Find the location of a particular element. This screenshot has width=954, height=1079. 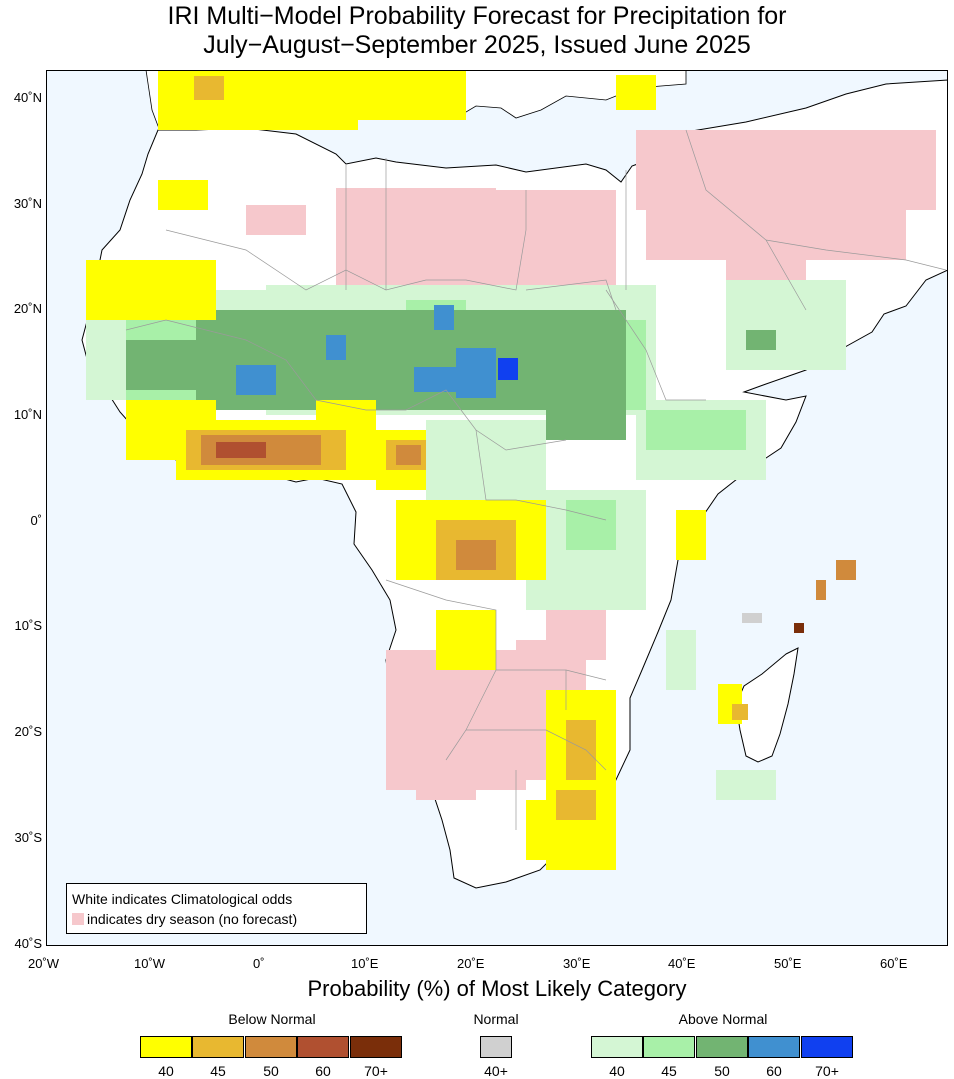

madagascar-land is located at coordinates (767, 705).